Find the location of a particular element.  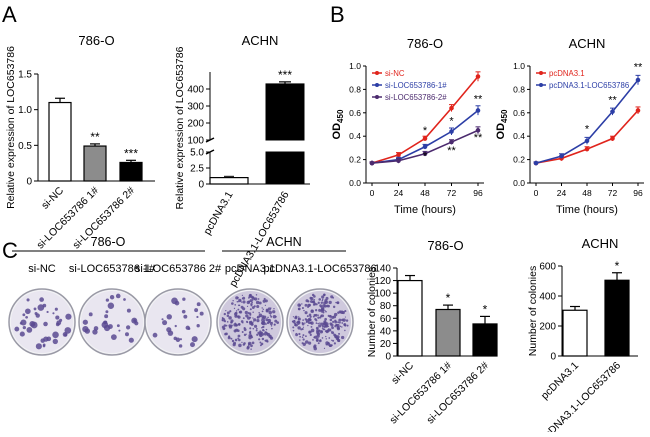

y-tick-label: 80 is located at coordinates (386, 306).